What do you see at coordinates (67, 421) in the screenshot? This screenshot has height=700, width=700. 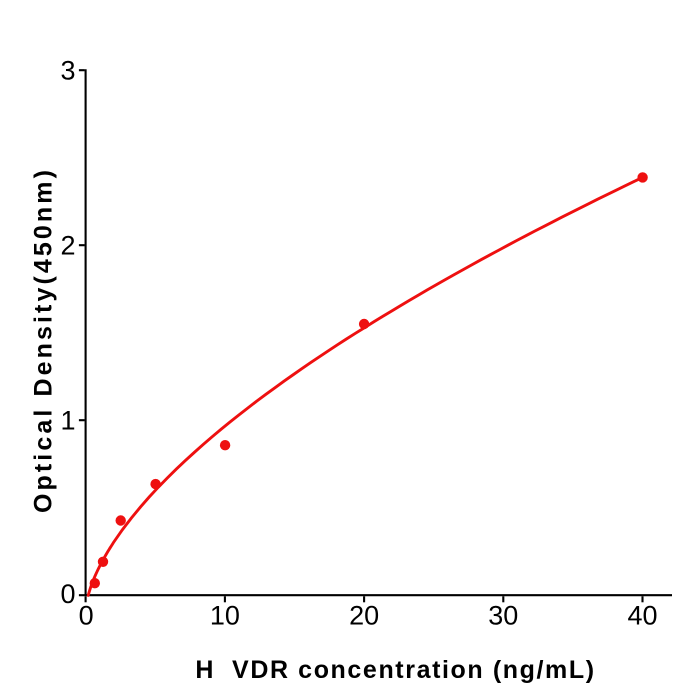 I see `svg-text: 1` at bounding box center [67, 421].